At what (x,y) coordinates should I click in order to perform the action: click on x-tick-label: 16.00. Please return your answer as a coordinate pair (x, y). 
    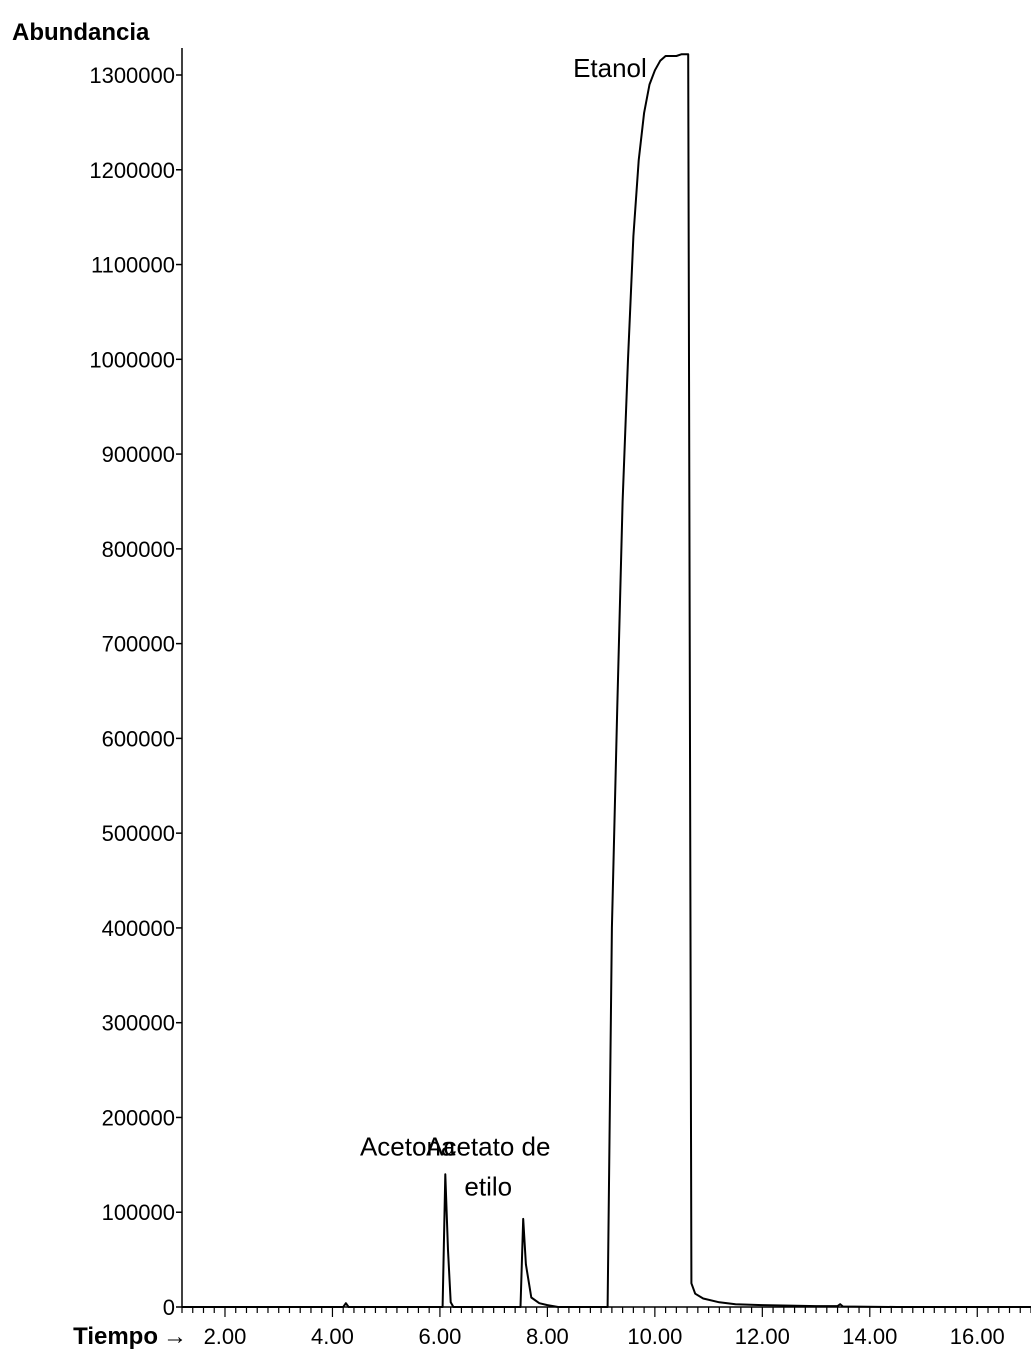
    Looking at the image, I should click on (977, 1336).